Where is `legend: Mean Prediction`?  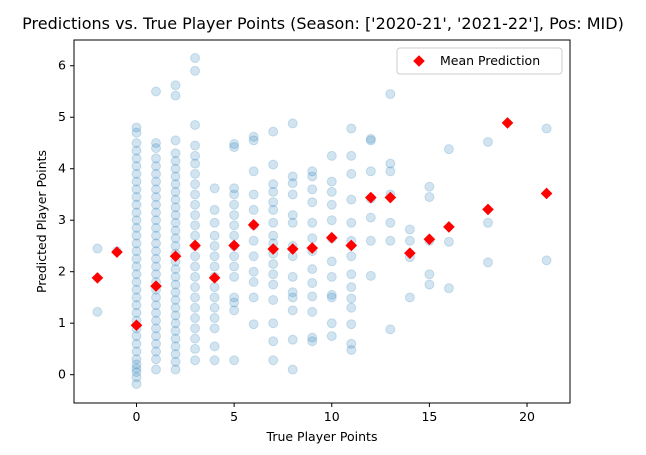 legend: Mean Prediction is located at coordinates (479, 61).